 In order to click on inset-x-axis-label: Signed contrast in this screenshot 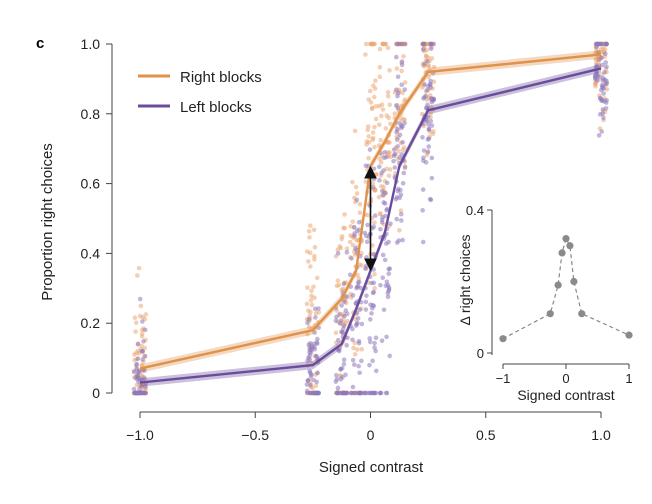, I will do `click(565, 395)`.